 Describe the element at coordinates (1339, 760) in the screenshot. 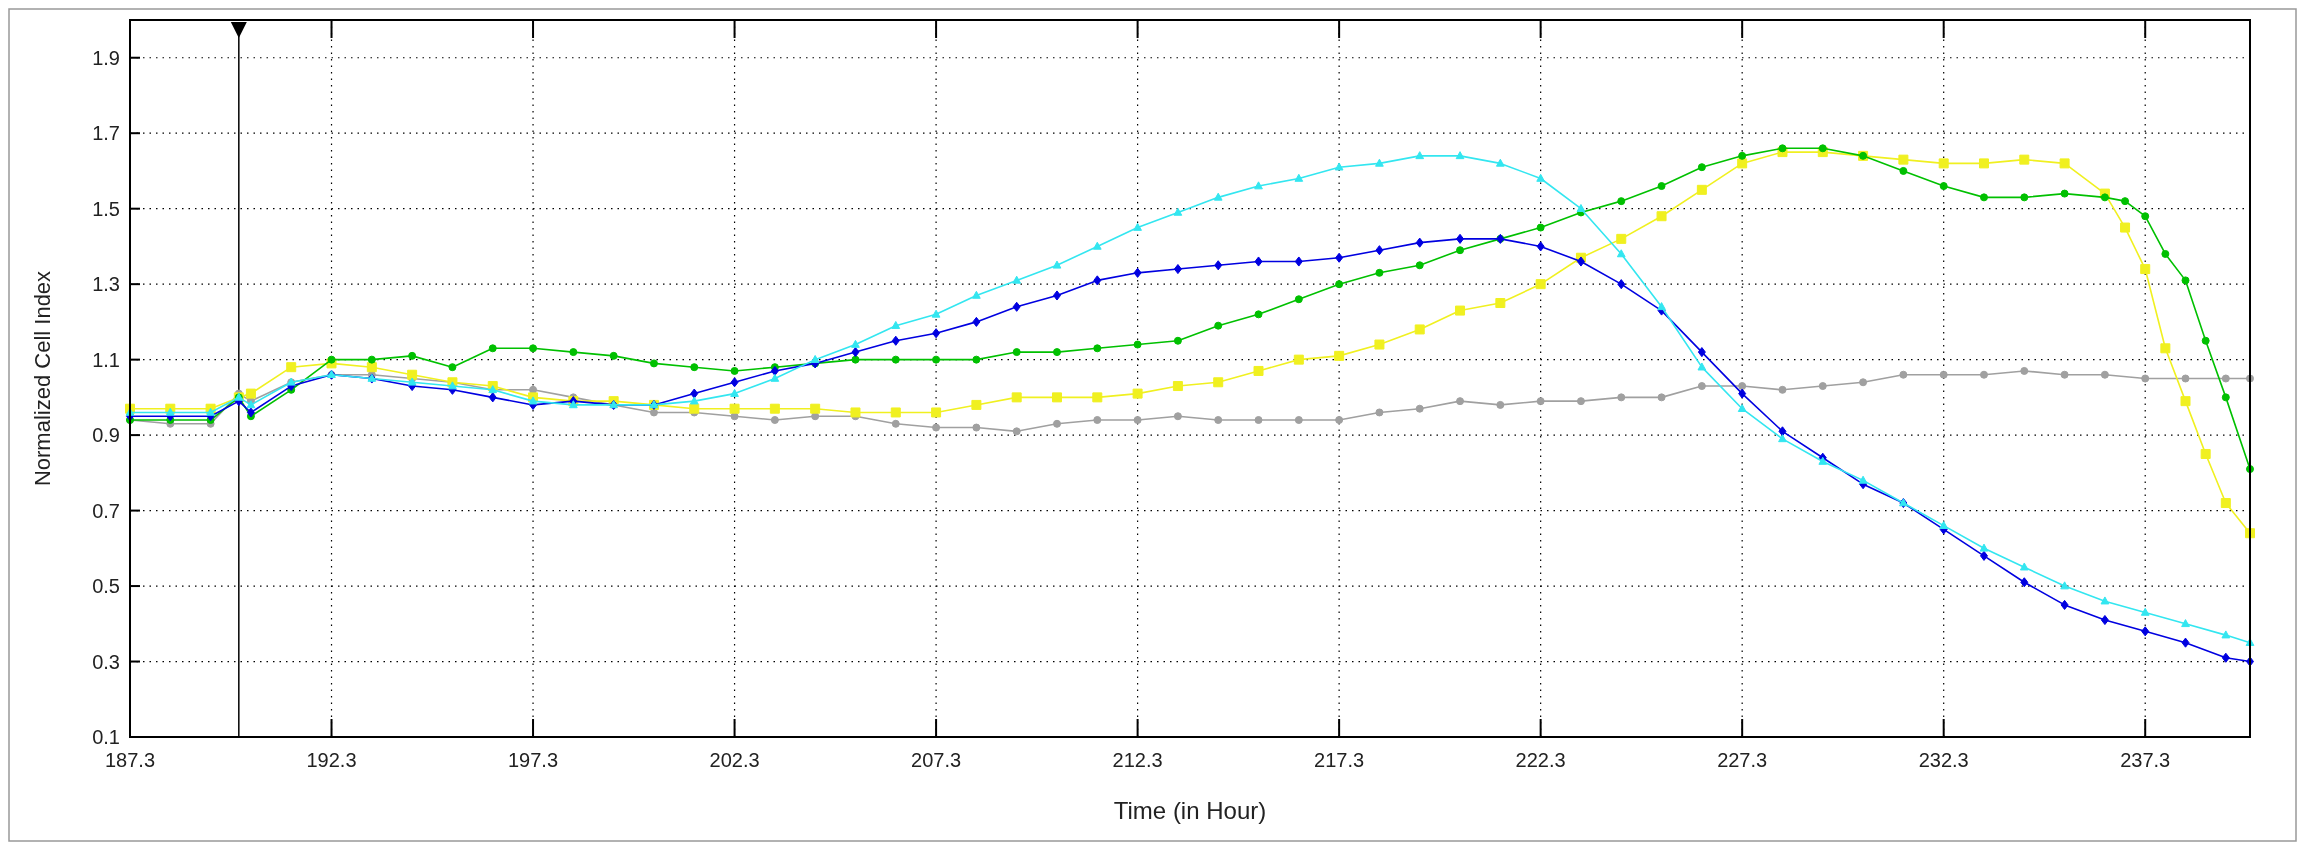

I see `x-tick-label: 217.3` at that location.